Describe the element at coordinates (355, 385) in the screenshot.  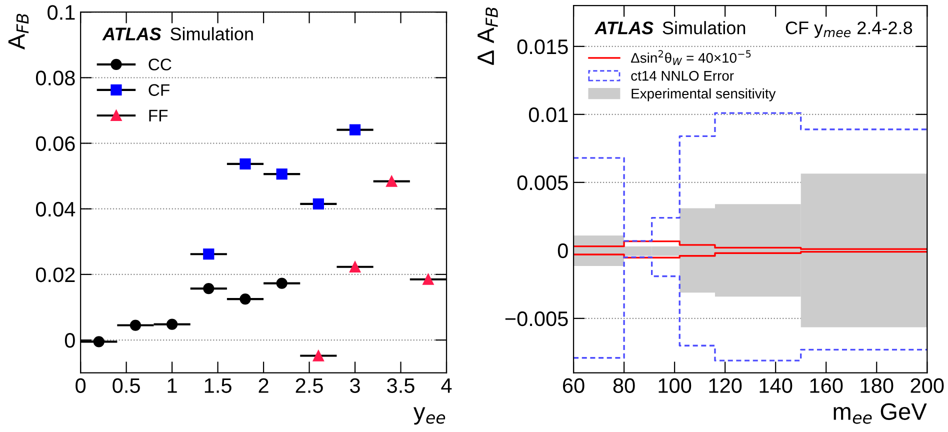
I see `x-tick-label: 3` at that location.